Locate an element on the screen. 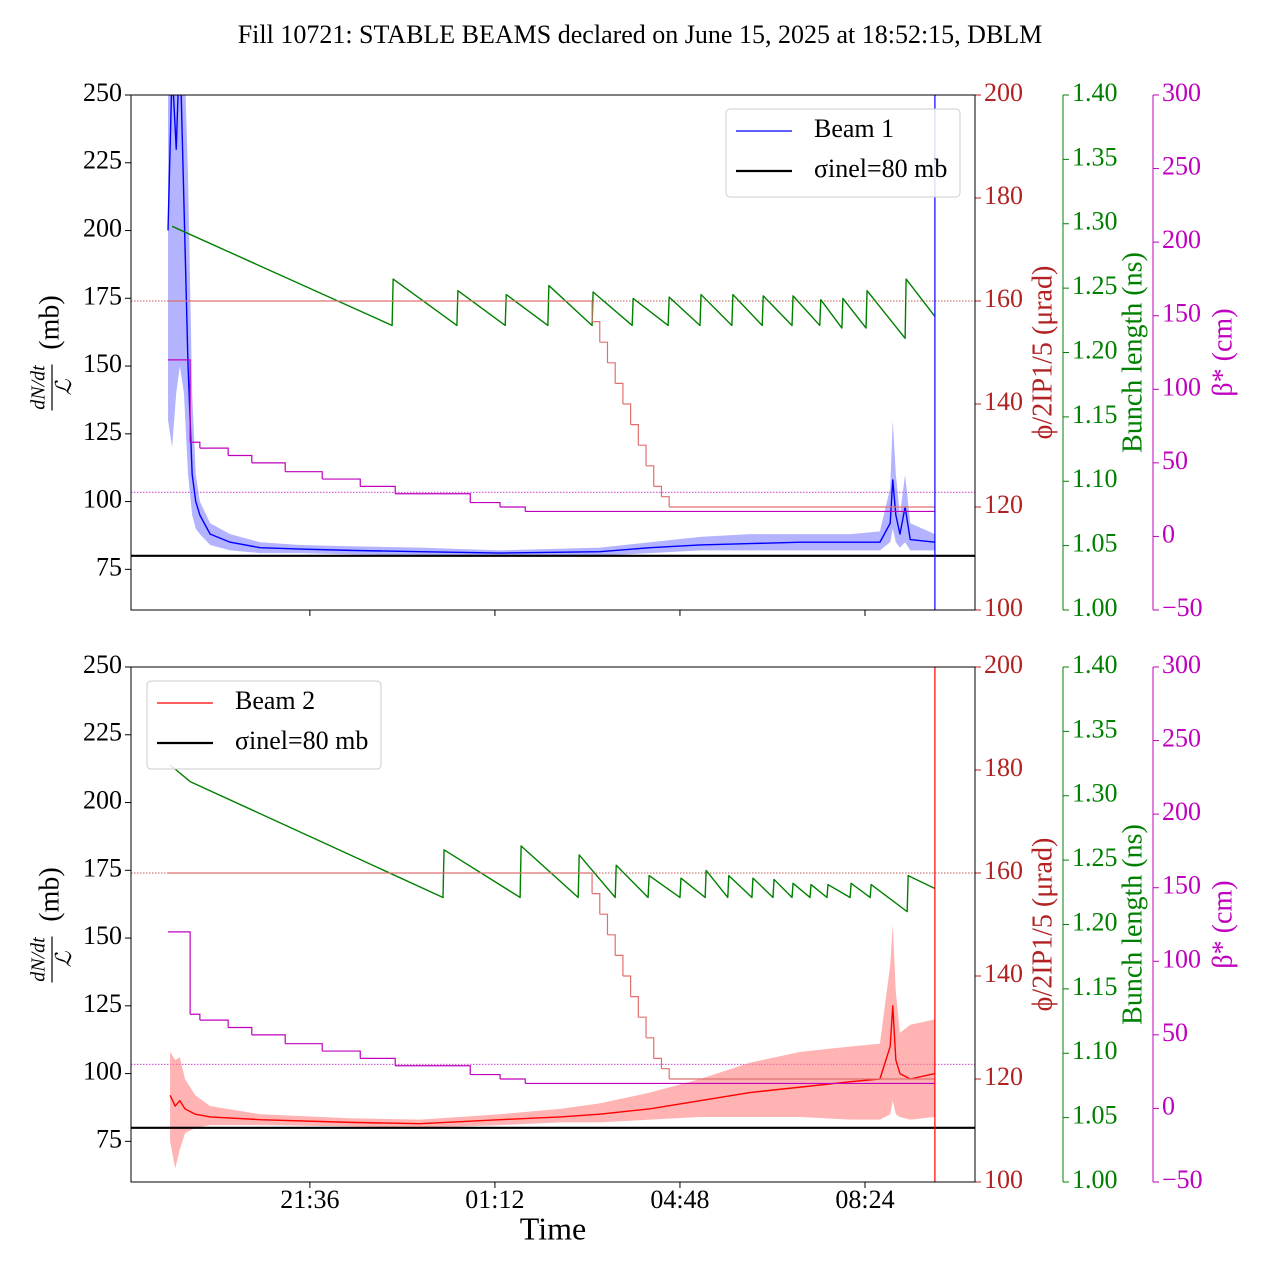  legend-label: σinel=80 mb is located at coordinates (880, 168).